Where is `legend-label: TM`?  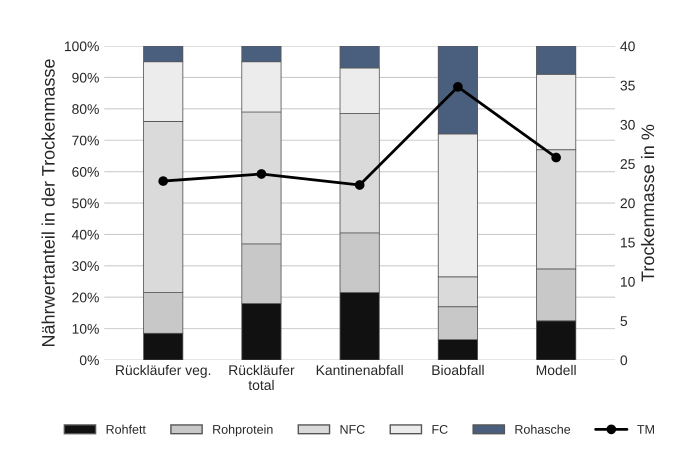 legend-label: TM is located at coordinates (645, 429).